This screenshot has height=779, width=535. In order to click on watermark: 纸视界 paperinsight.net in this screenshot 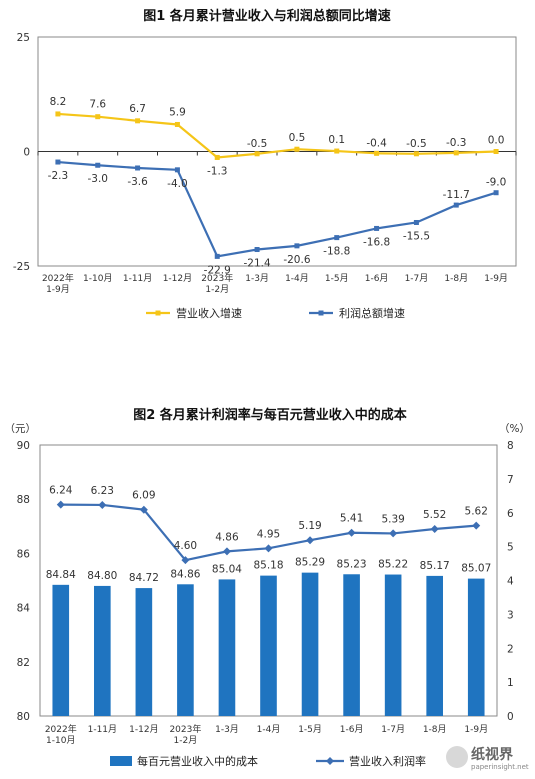, I will do `click(490, 760)`.